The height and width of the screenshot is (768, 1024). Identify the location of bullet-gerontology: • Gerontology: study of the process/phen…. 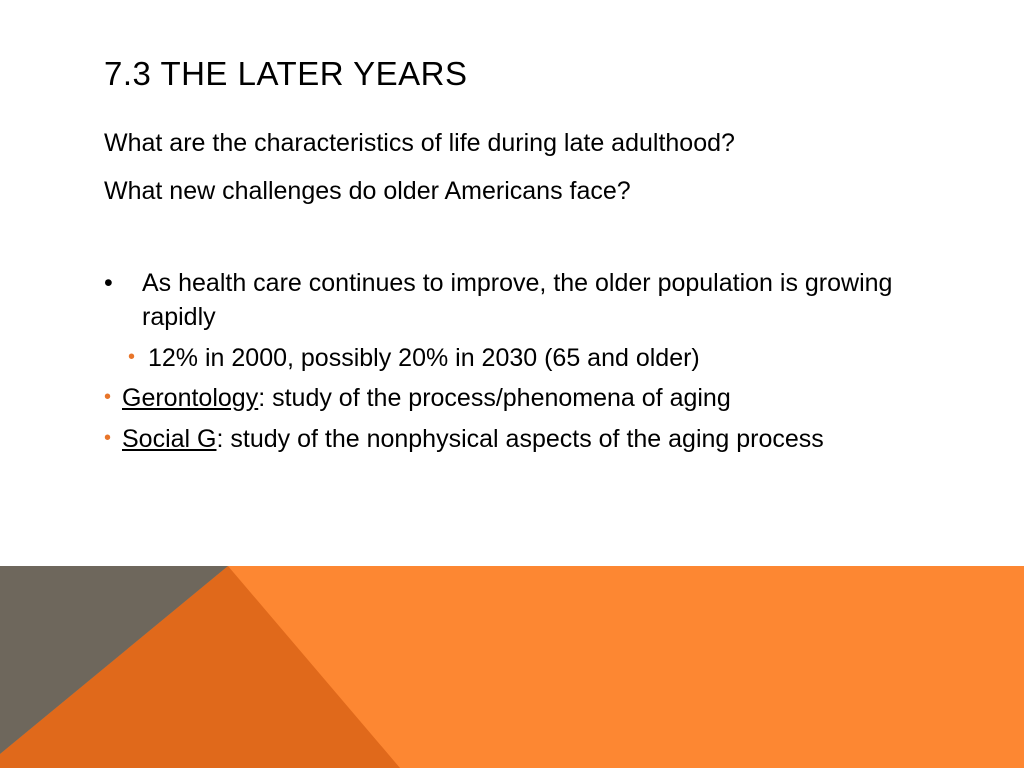
(524, 398).